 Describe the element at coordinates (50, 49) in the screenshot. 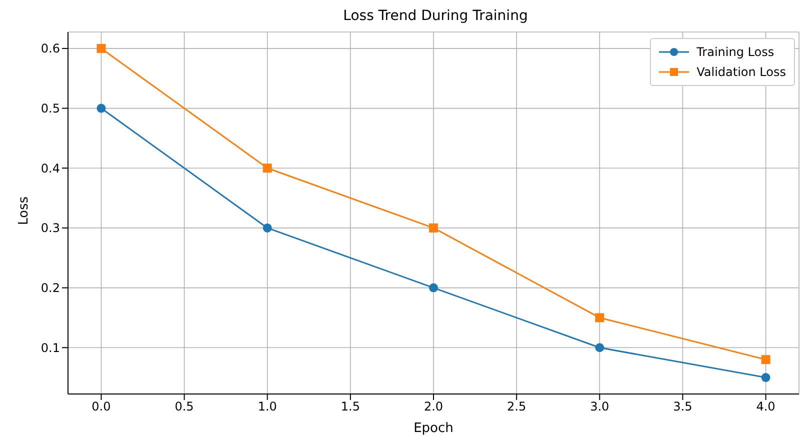

I see `y-tick-label: 0.6` at that location.